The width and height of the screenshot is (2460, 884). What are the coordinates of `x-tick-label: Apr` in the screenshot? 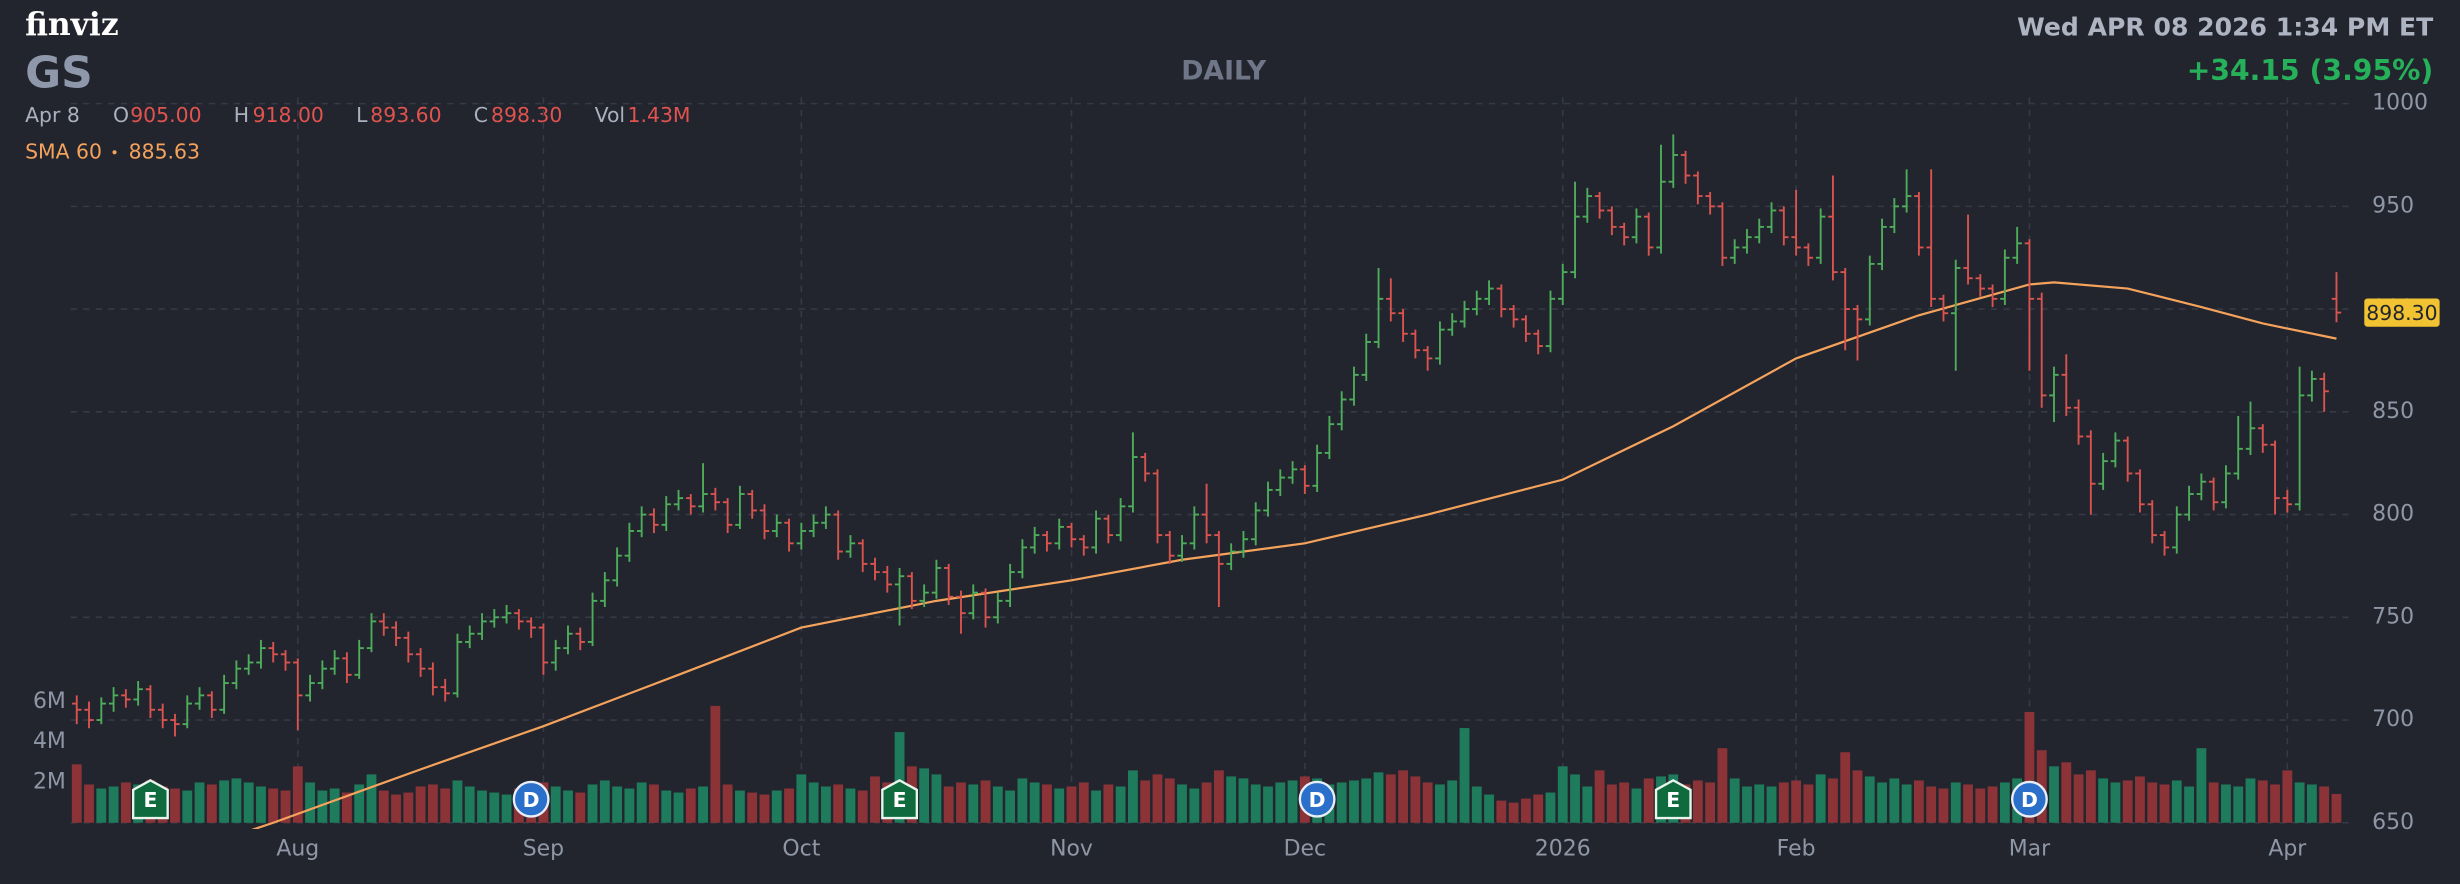 It's located at (2287, 848).